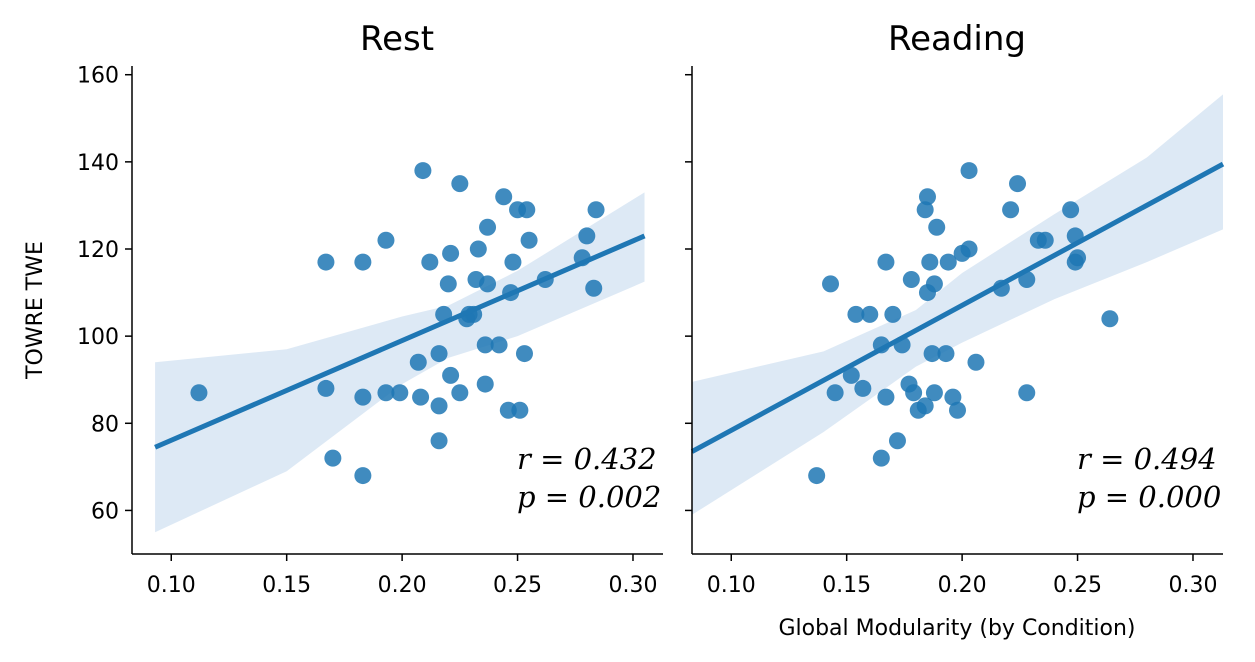 This screenshot has height=662, width=1255. What do you see at coordinates (956, 628) in the screenshot?
I see `x-axis-label: Global Modularity (by Condition)` at bounding box center [956, 628].